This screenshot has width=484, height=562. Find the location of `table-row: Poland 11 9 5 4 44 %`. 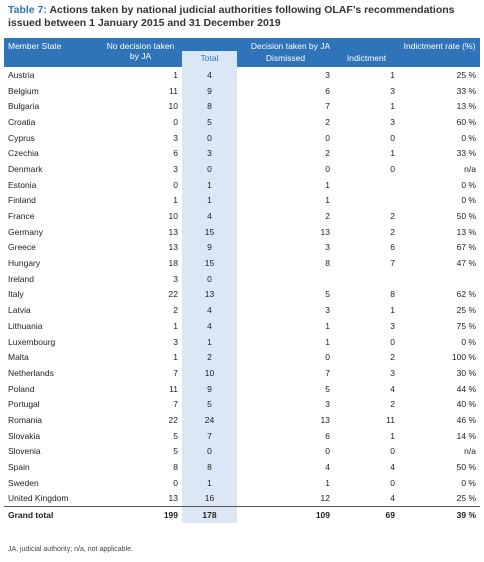

table-row: Poland 11 9 5 4 44 % is located at coordinates (242, 388).